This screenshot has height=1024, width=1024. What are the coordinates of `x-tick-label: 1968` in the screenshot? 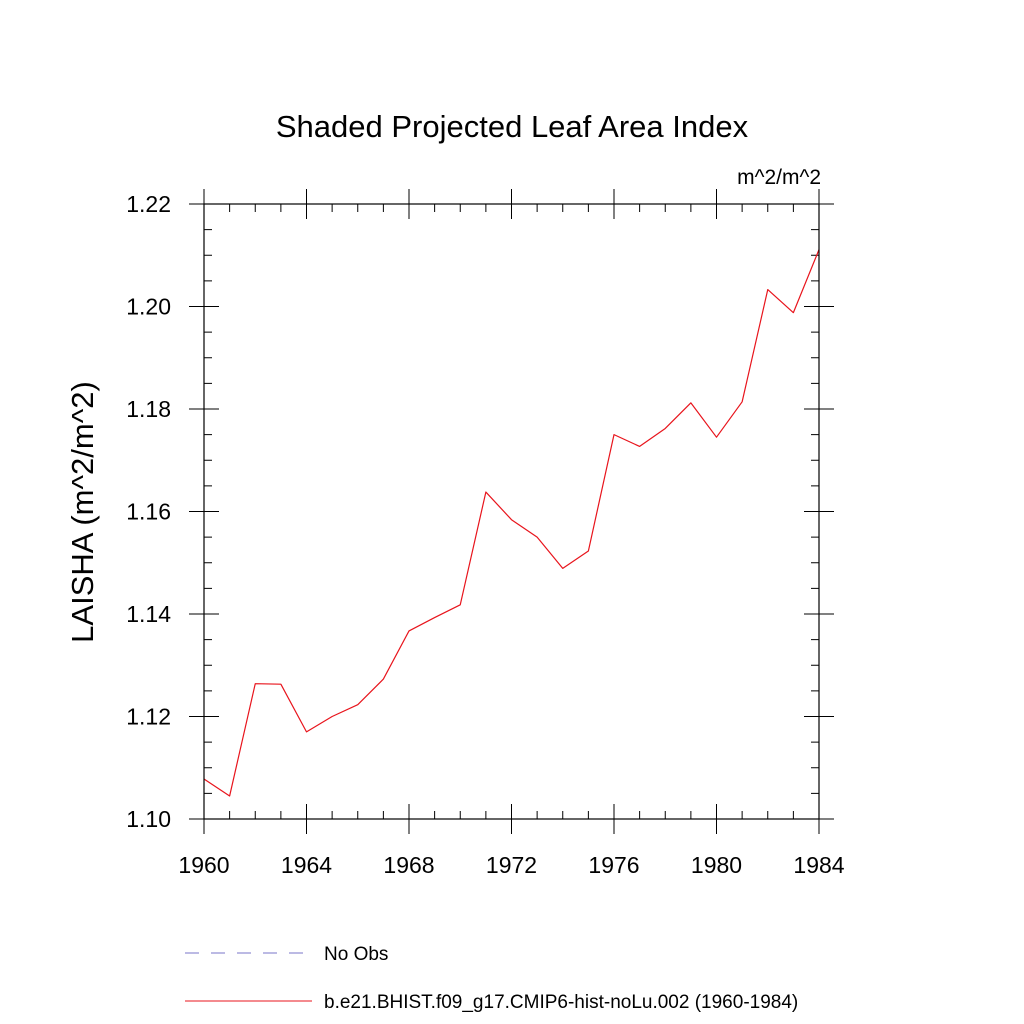 It's located at (408, 865).